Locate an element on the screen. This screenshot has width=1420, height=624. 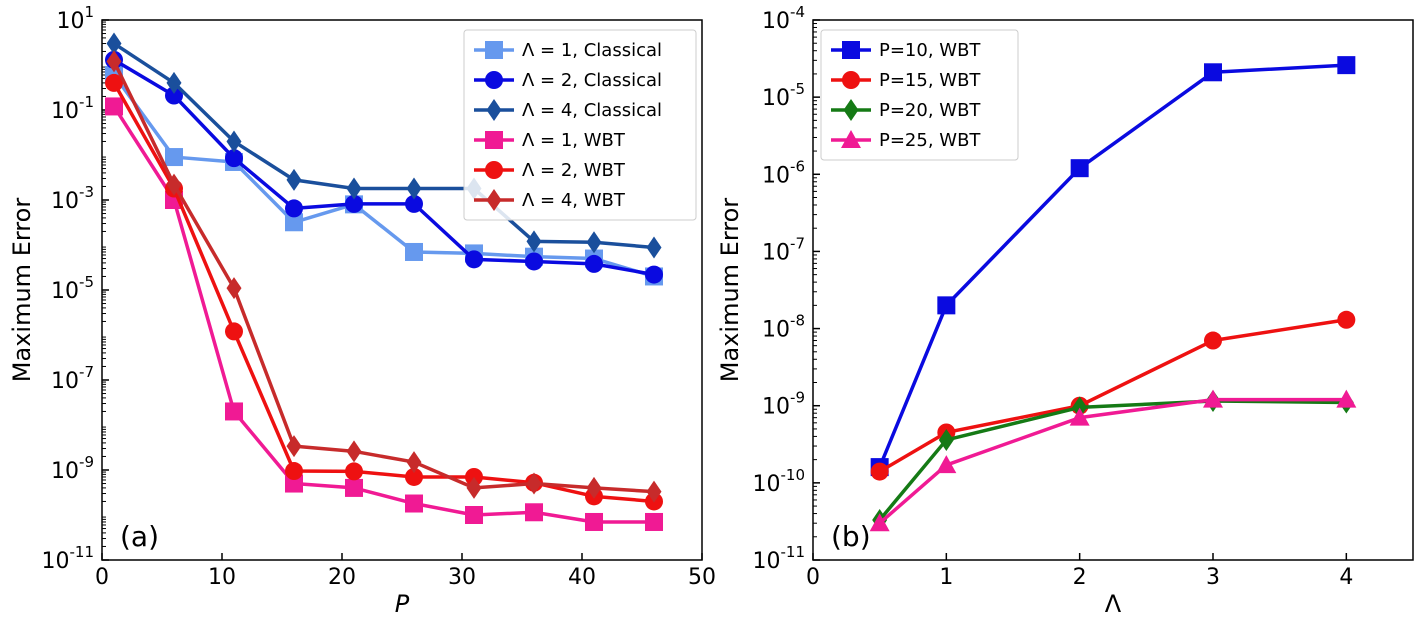
y-tick-label: 10¹ is located at coordinates (75, 18).